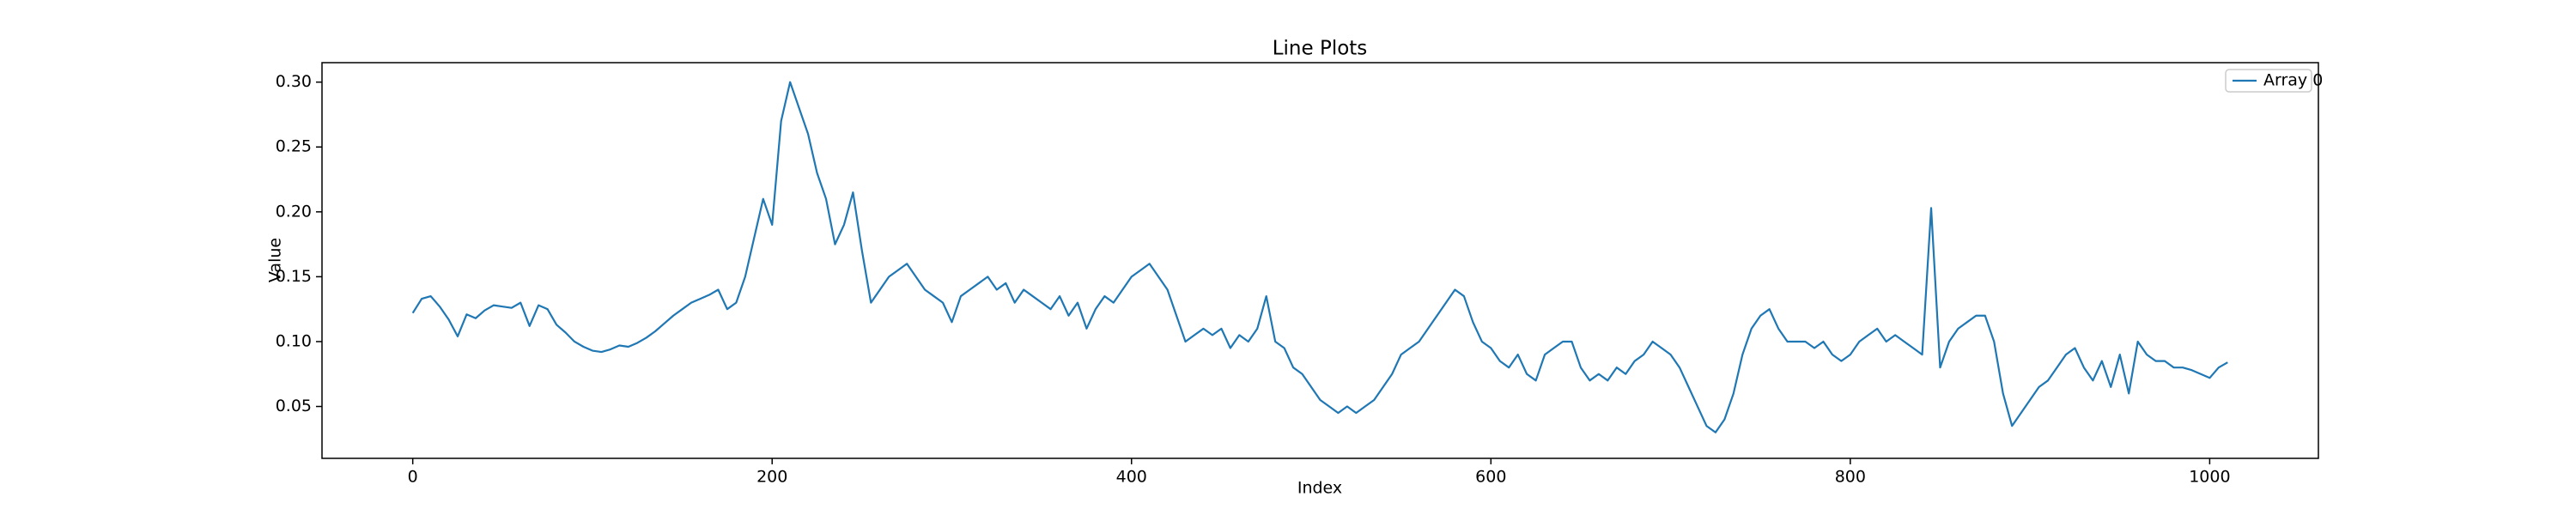  What do you see at coordinates (294, 146) in the screenshot?
I see `y-tick-label: 0.25` at bounding box center [294, 146].